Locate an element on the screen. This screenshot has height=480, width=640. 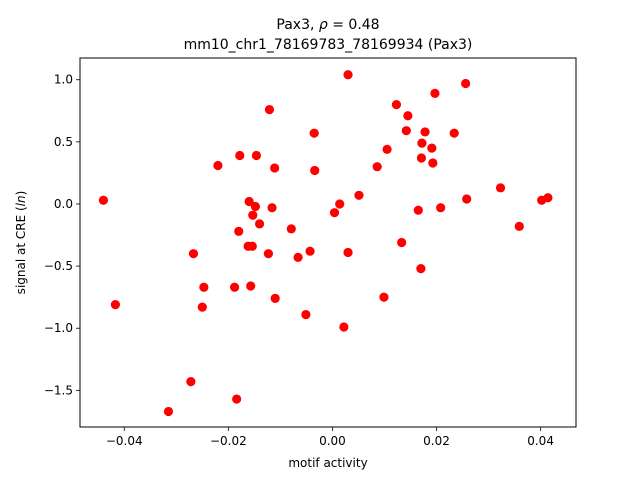
chart-title-line1: Pax3, ρ = 0.48 is located at coordinates (327, 25).